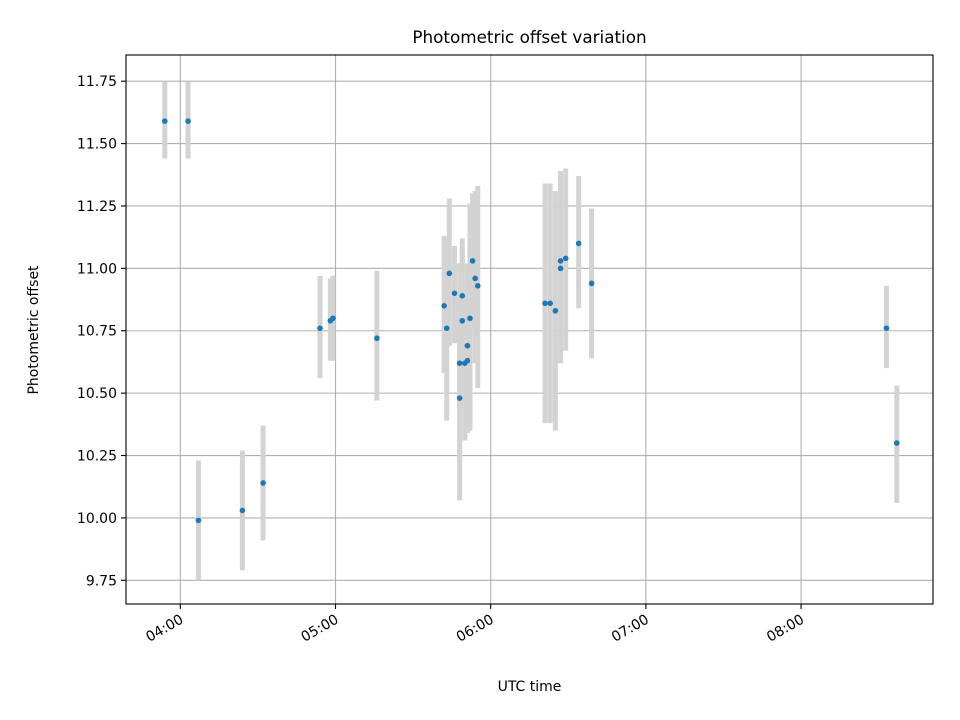 This screenshot has height=720, width=960. What do you see at coordinates (97, 145) in the screenshot?
I see `y-tick-label: 11.50` at bounding box center [97, 145].